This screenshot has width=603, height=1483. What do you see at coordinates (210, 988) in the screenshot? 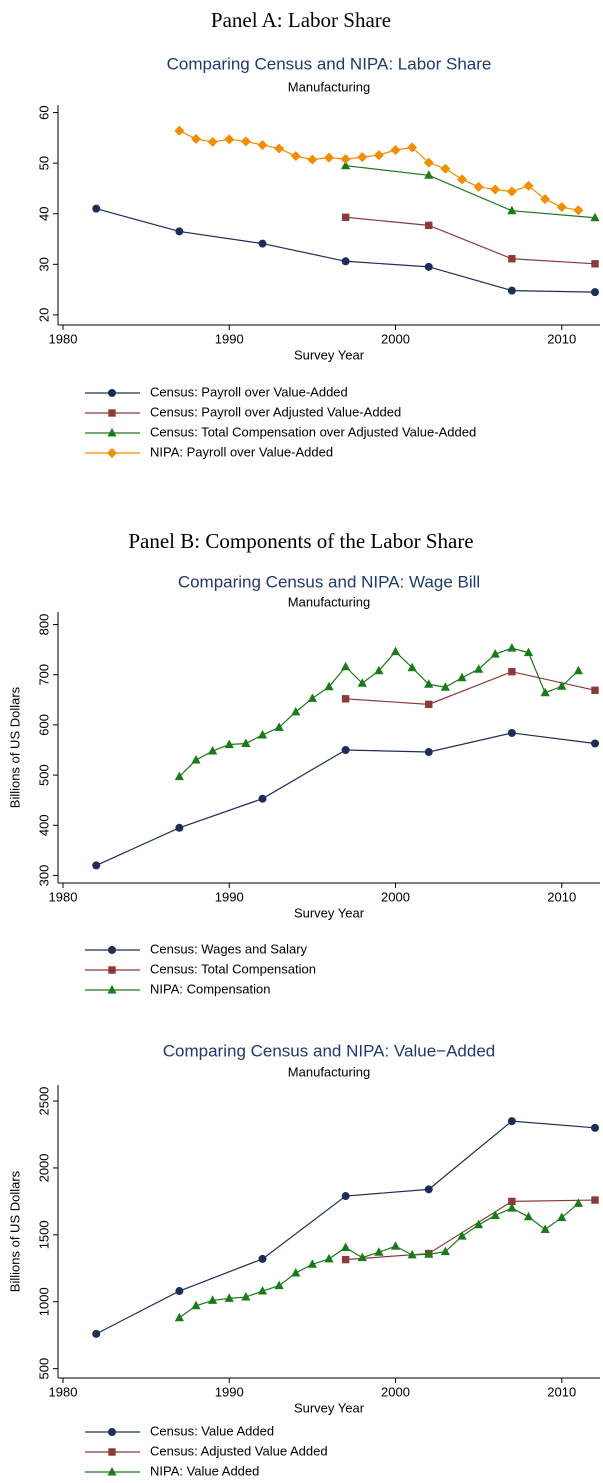
I see `legend-label: NIPA: Compensation` at bounding box center [210, 988].